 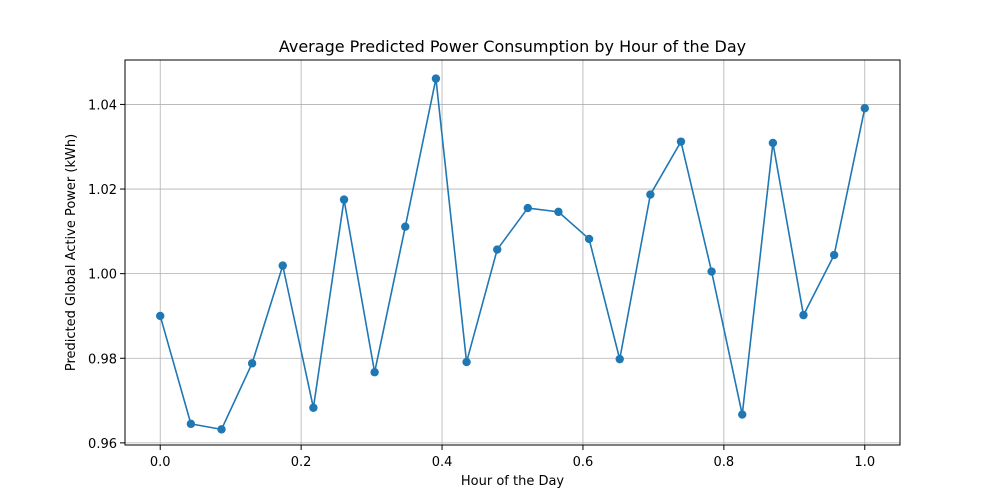 I want to click on y-axis-label: Predicted Global Active Power (kWh), so click(x=71, y=252).